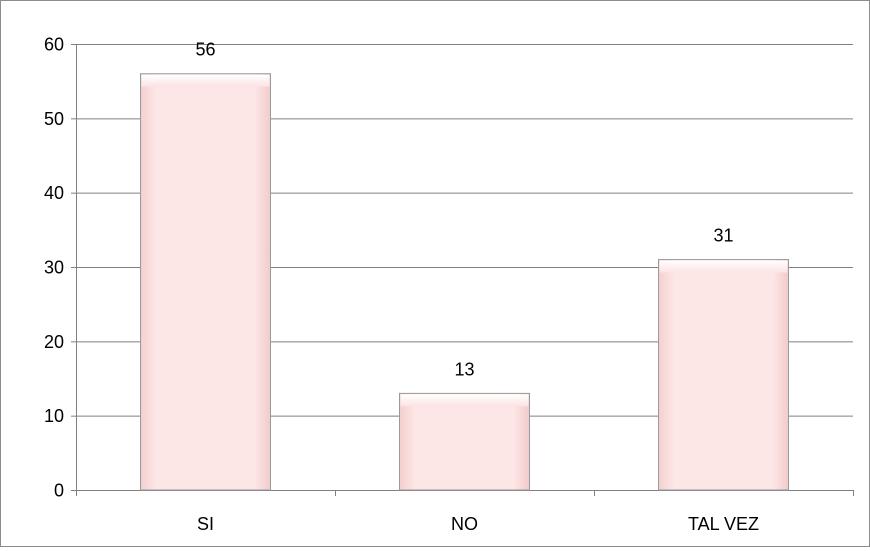  Describe the element at coordinates (205, 282) in the screenshot. I see `bar-si` at that location.